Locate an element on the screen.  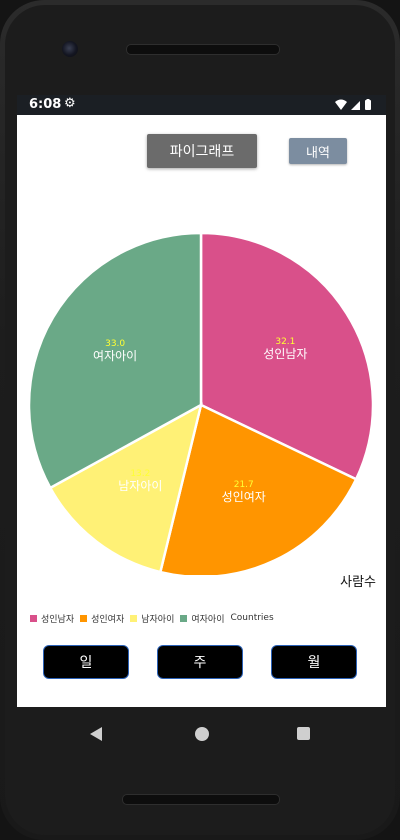
day-button: 일 is located at coordinates (86, 662).